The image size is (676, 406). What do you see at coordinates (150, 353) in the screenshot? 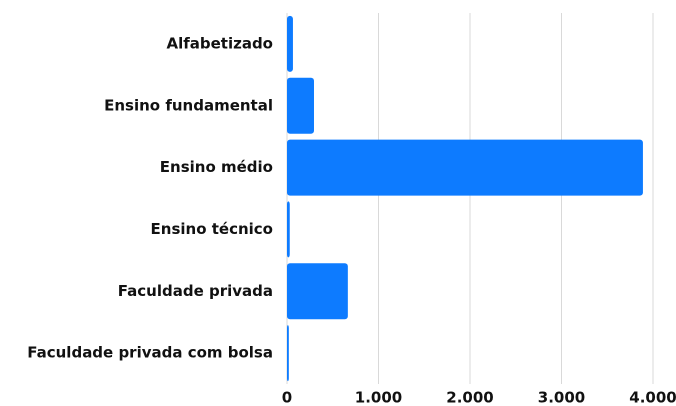
I see `y-tick-label: Faculdade privada com bolsa` at bounding box center [150, 353].